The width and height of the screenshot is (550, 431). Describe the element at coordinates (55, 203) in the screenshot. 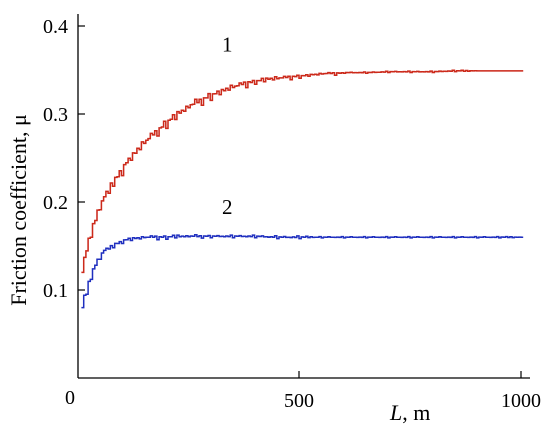

I see `y-tick-label: 0.2` at that location.